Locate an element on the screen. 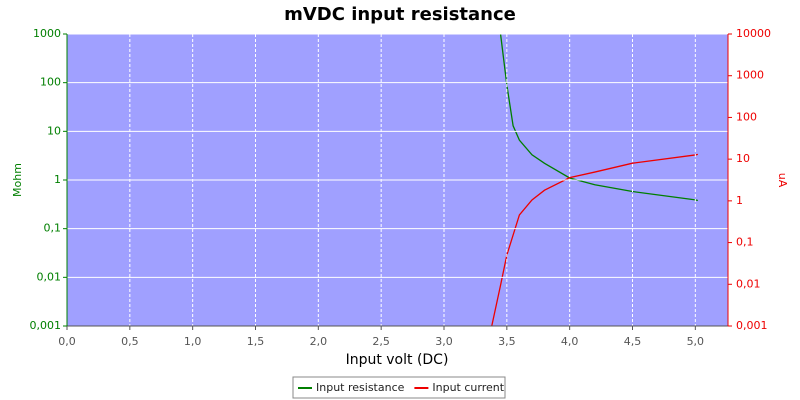 Image resolution: width=800 pixels, height=400 pixels. x-tick-label: 3,0 is located at coordinates (444, 341).